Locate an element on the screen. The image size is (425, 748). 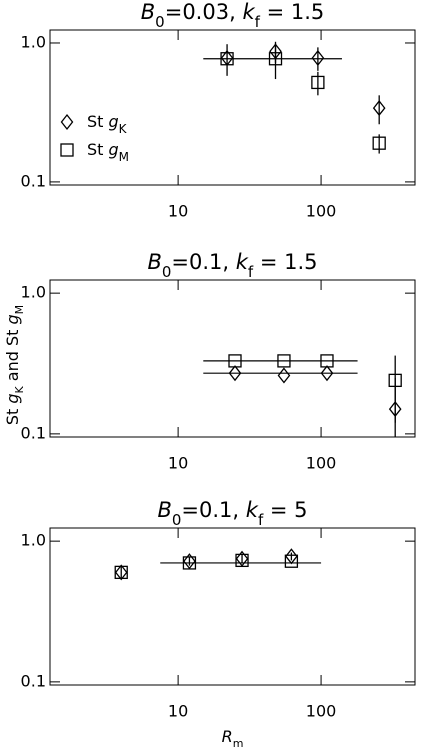
text-part: and is located at coordinates (12, 366).